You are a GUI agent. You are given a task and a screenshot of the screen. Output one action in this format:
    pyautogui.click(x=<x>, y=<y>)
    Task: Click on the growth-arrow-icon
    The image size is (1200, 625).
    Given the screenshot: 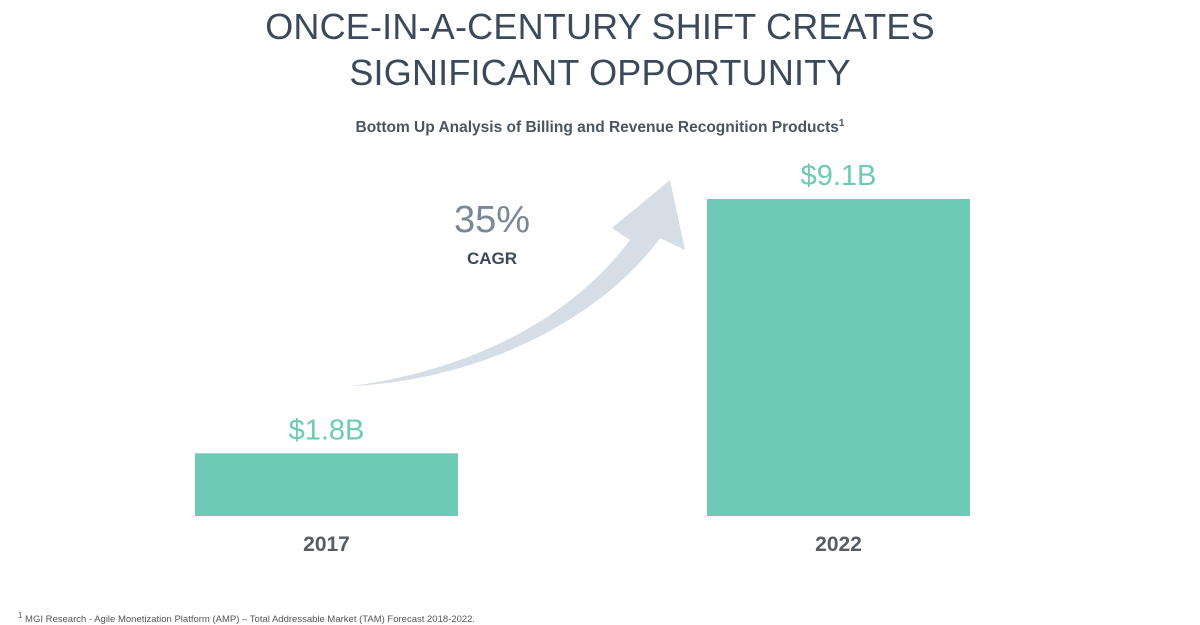 What is the action you would take?
    pyautogui.click(x=518, y=283)
    